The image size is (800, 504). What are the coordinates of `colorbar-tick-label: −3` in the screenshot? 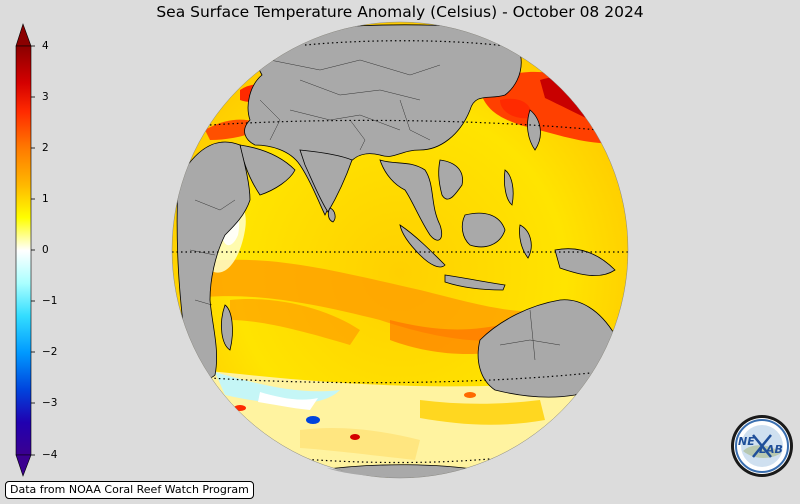 It's located at (50, 403).